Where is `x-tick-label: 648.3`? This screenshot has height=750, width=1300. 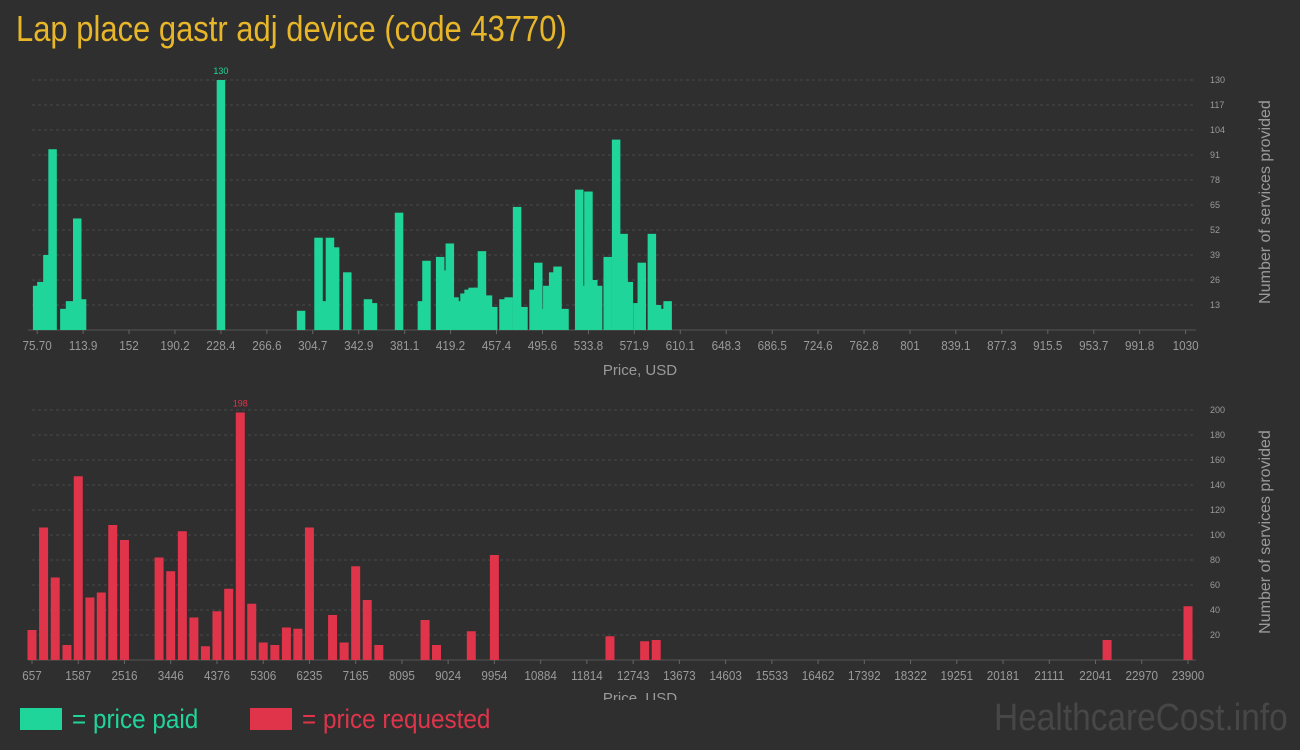 x-tick-label: 648.3 is located at coordinates (726, 345).